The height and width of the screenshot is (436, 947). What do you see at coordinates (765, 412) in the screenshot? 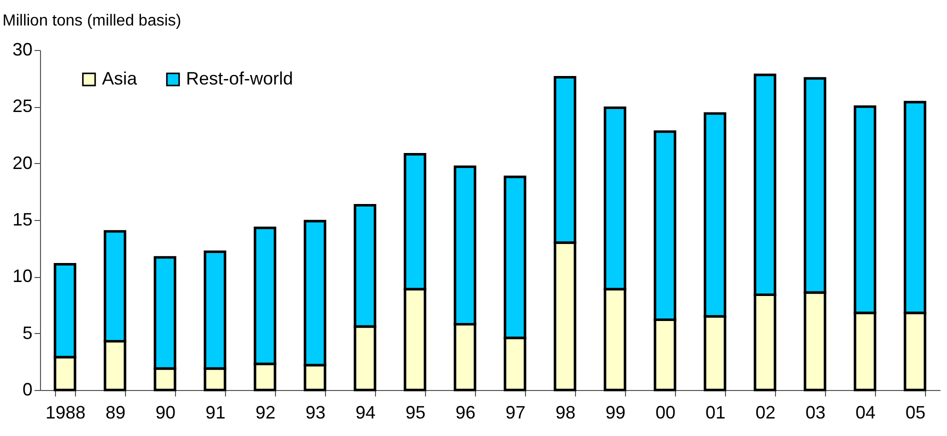
I see `x-tick-label: 02` at bounding box center [765, 412].